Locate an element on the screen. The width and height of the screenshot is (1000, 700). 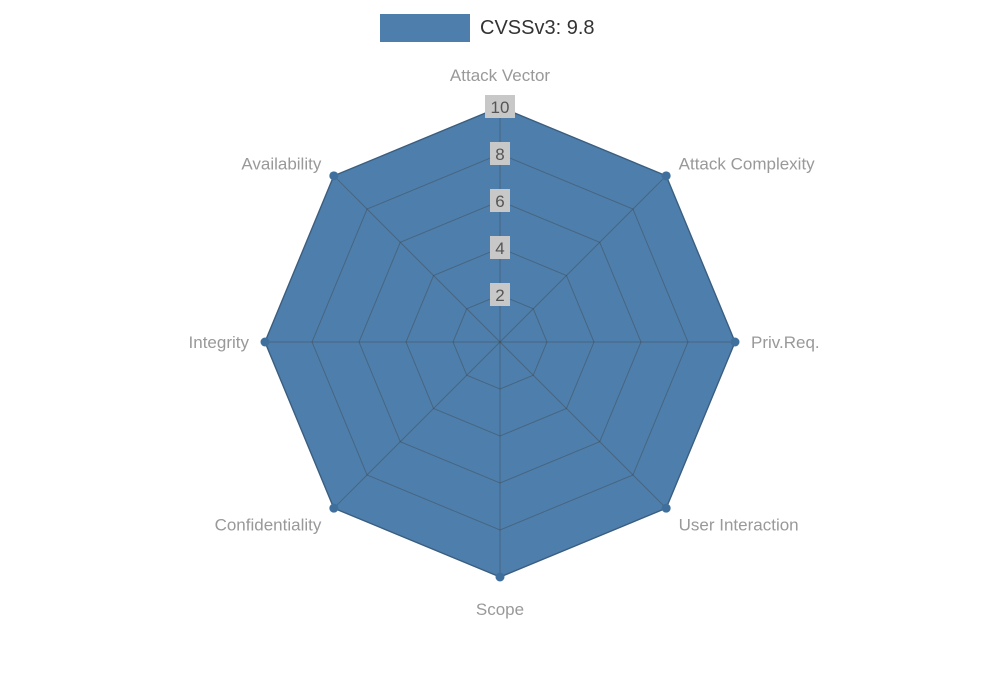
grid-ring is located at coordinates (500, 342).